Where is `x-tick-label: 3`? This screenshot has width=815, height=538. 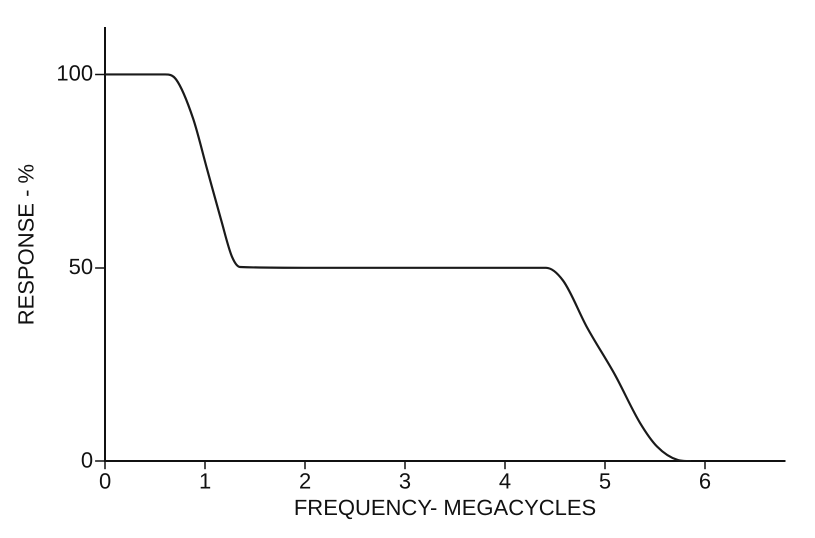 x-tick-label: 3 is located at coordinates (405, 481).